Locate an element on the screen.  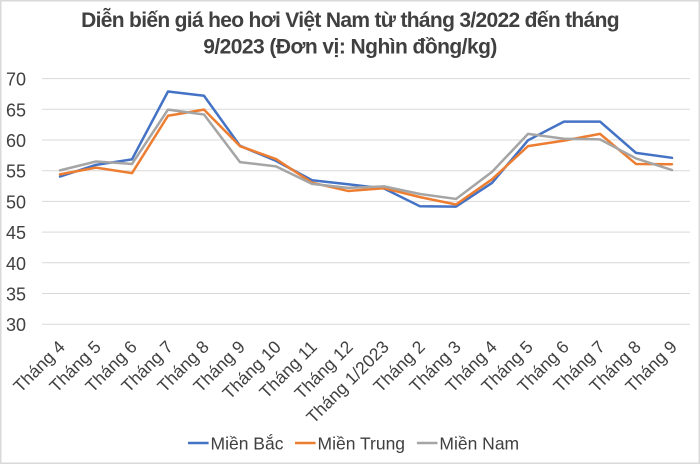
svg-text: 50 is located at coordinates (16, 202).